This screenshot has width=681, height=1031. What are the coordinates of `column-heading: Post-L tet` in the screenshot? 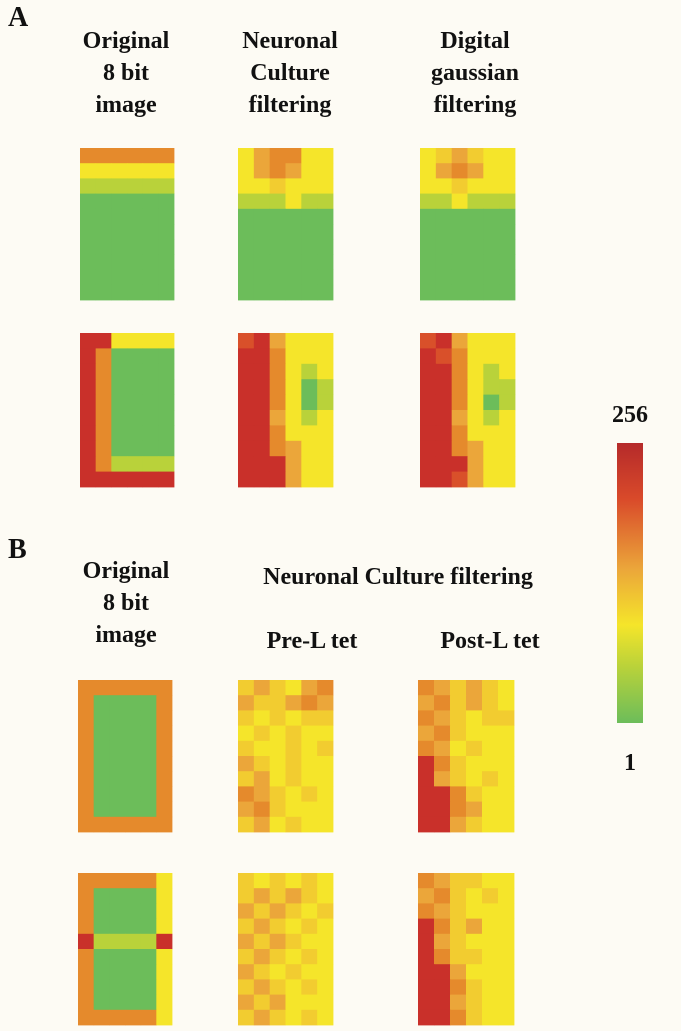 It's located at (489, 641).